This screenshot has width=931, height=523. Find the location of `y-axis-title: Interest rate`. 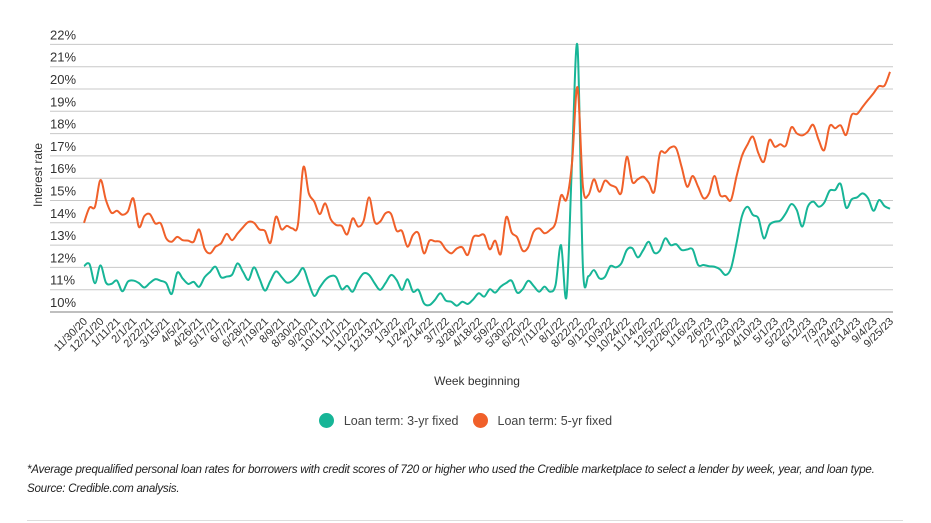

y-axis-title: Interest rate is located at coordinates (38, 175).